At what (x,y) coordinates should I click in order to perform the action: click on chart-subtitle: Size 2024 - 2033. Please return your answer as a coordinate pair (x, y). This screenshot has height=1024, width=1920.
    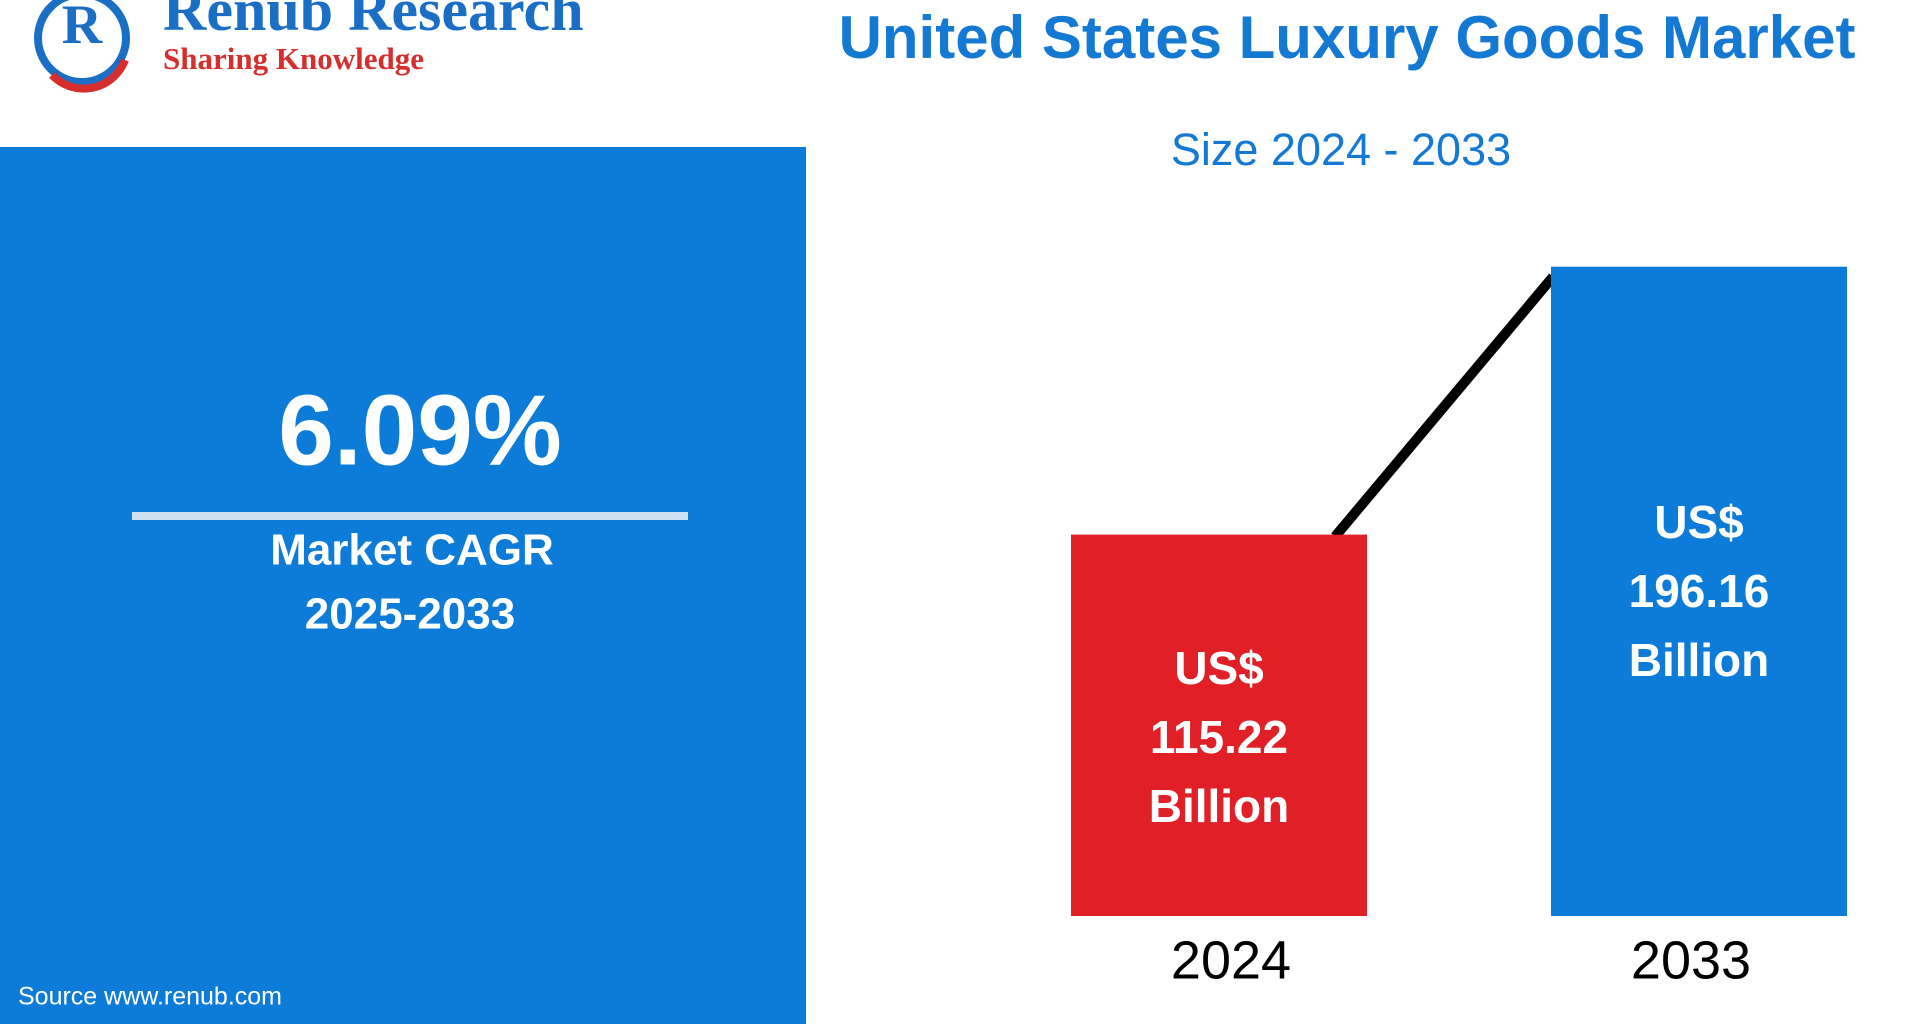
    Looking at the image, I should click on (1341, 149).